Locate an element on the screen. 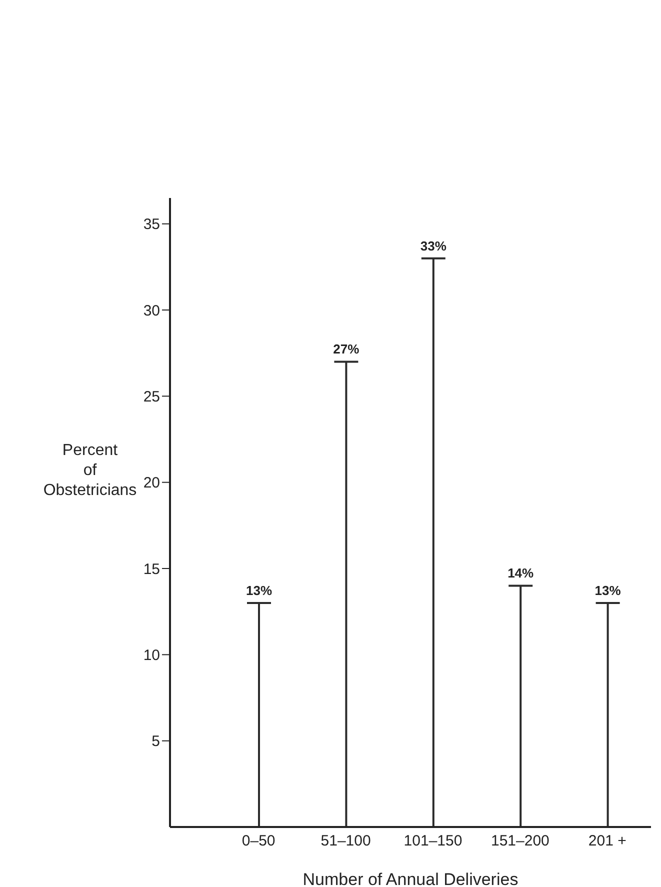 This screenshot has width=661, height=887. x-axis-title: Number of Annual Deliveries is located at coordinates (410, 878).